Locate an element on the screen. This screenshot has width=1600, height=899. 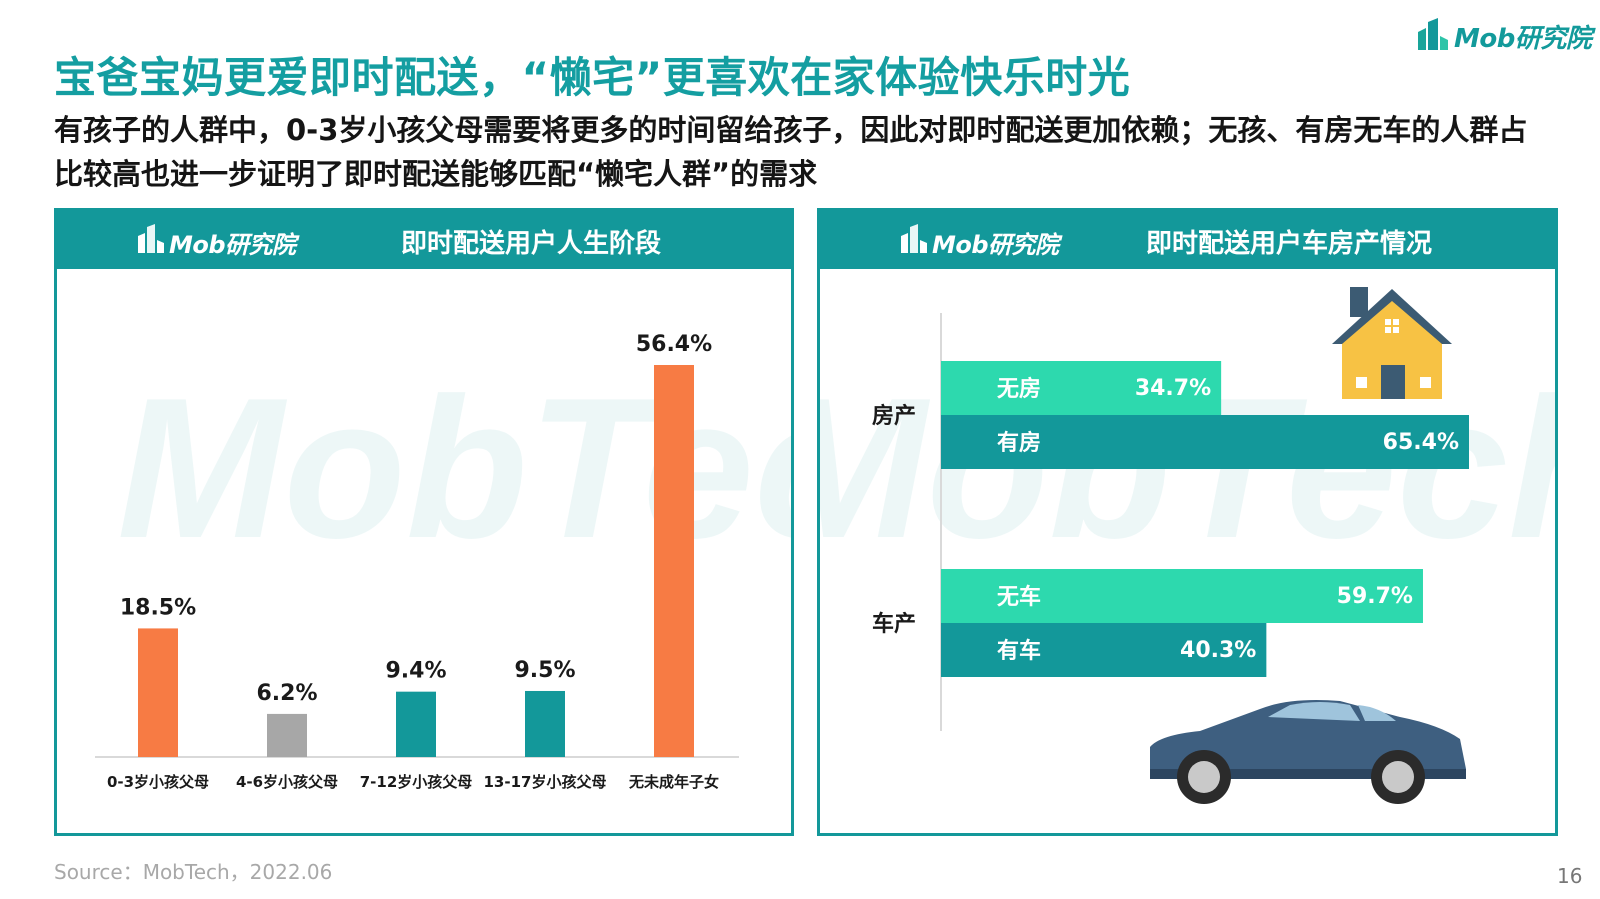
data-label: 65.4% is located at coordinates (1421, 442).